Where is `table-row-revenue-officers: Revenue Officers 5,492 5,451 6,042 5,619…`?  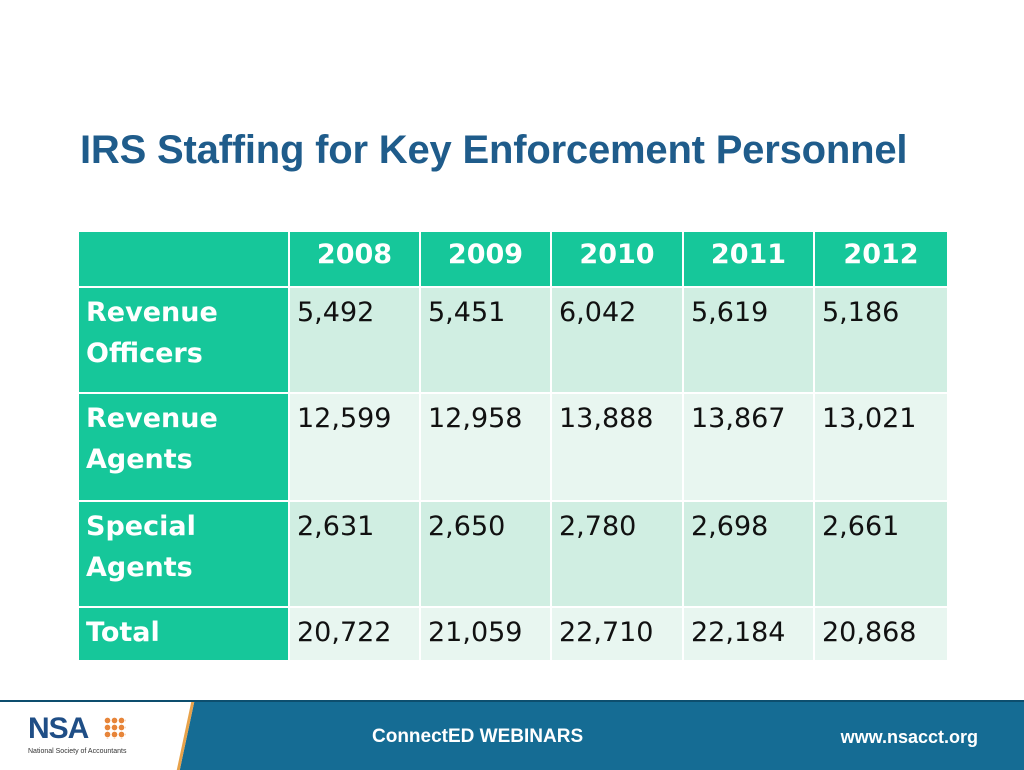
table-row-revenue-officers: Revenue Officers 5,492 5,451 6,042 5,619… is located at coordinates (513, 340).